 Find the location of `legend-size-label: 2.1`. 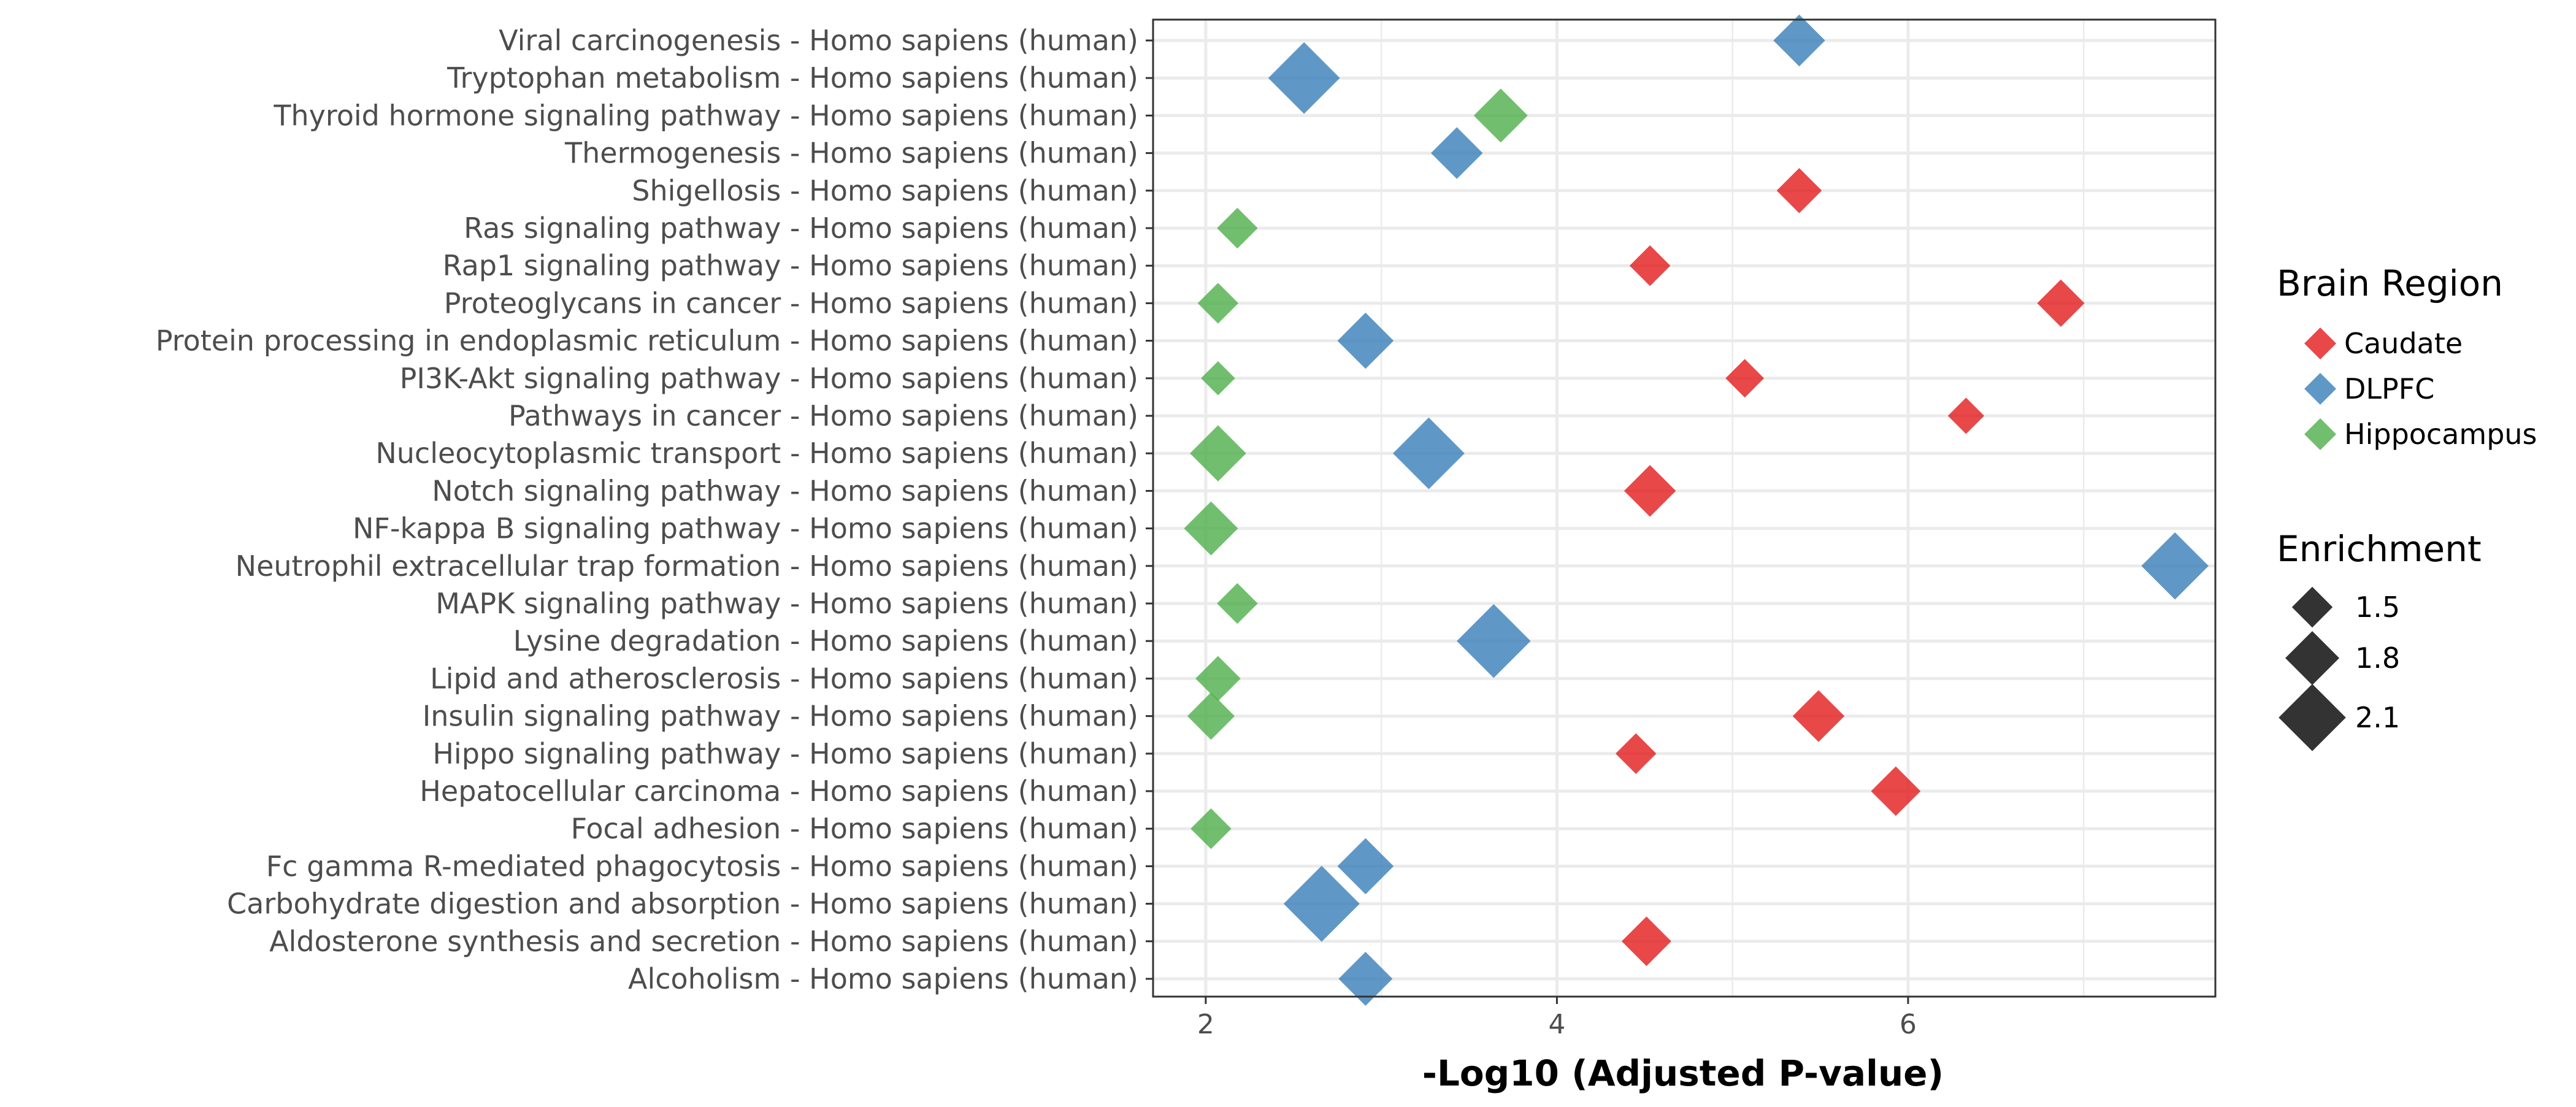

legend-size-label: 2.1 is located at coordinates (2377, 717).